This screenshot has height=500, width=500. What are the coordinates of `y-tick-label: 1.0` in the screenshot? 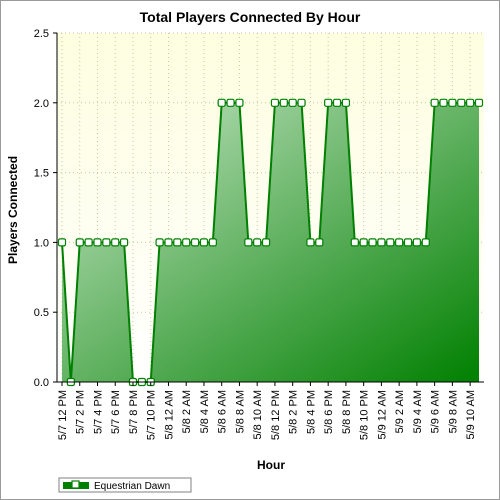 It's located at (41, 243).